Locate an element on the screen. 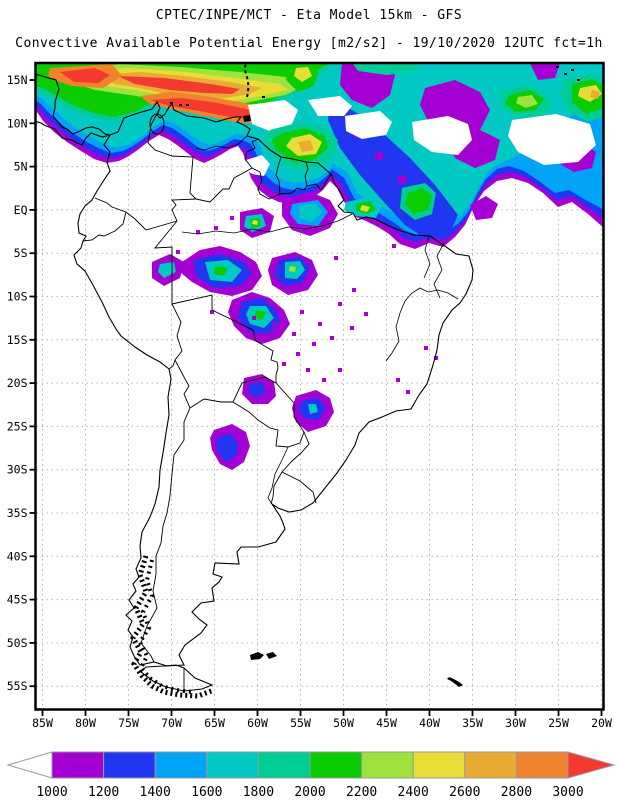 Image resolution: width=618 pixels, height=800 pixels. lat-tick-label: 10S is located at coordinates (17, 297).